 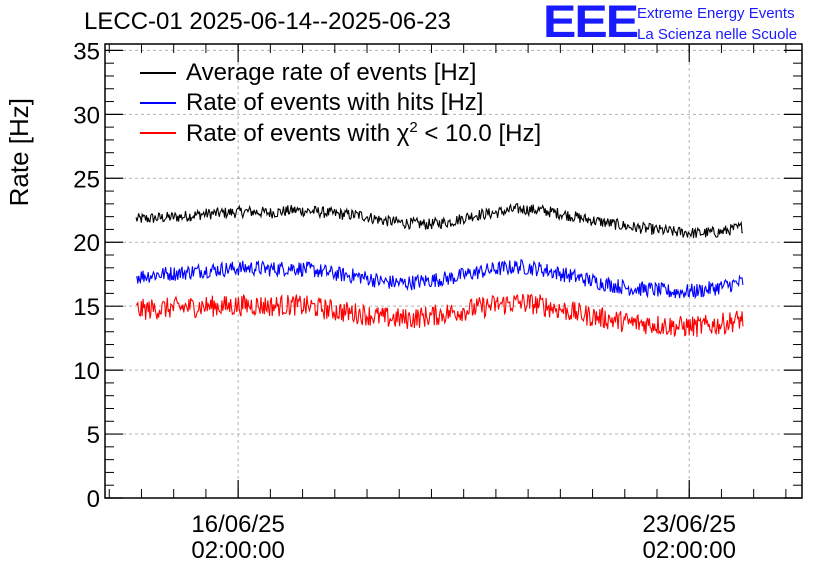 What do you see at coordinates (86, 51) in the screenshot?
I see `y-tick-label: 35` at bounding box center [86, 51].